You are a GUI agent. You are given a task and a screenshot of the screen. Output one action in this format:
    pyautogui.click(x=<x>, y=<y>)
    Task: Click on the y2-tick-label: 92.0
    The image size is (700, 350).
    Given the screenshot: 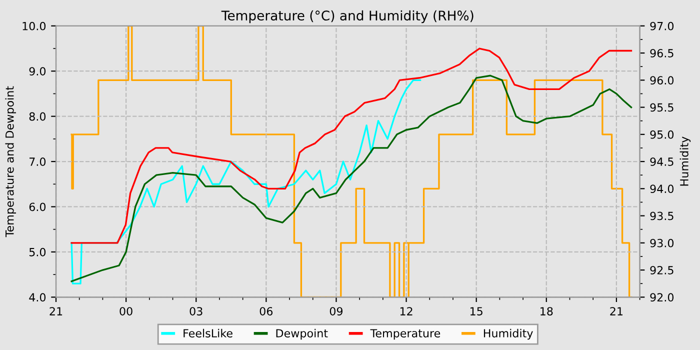 What is the action you would take?
    pyautogui.click(x=662, y=297)
    